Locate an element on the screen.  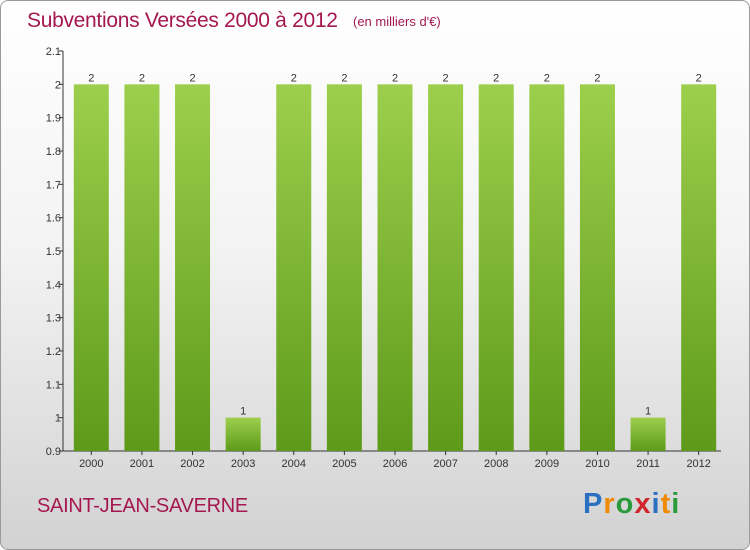
y-tick-label: 1.4 is located at coordinates (53, 285).